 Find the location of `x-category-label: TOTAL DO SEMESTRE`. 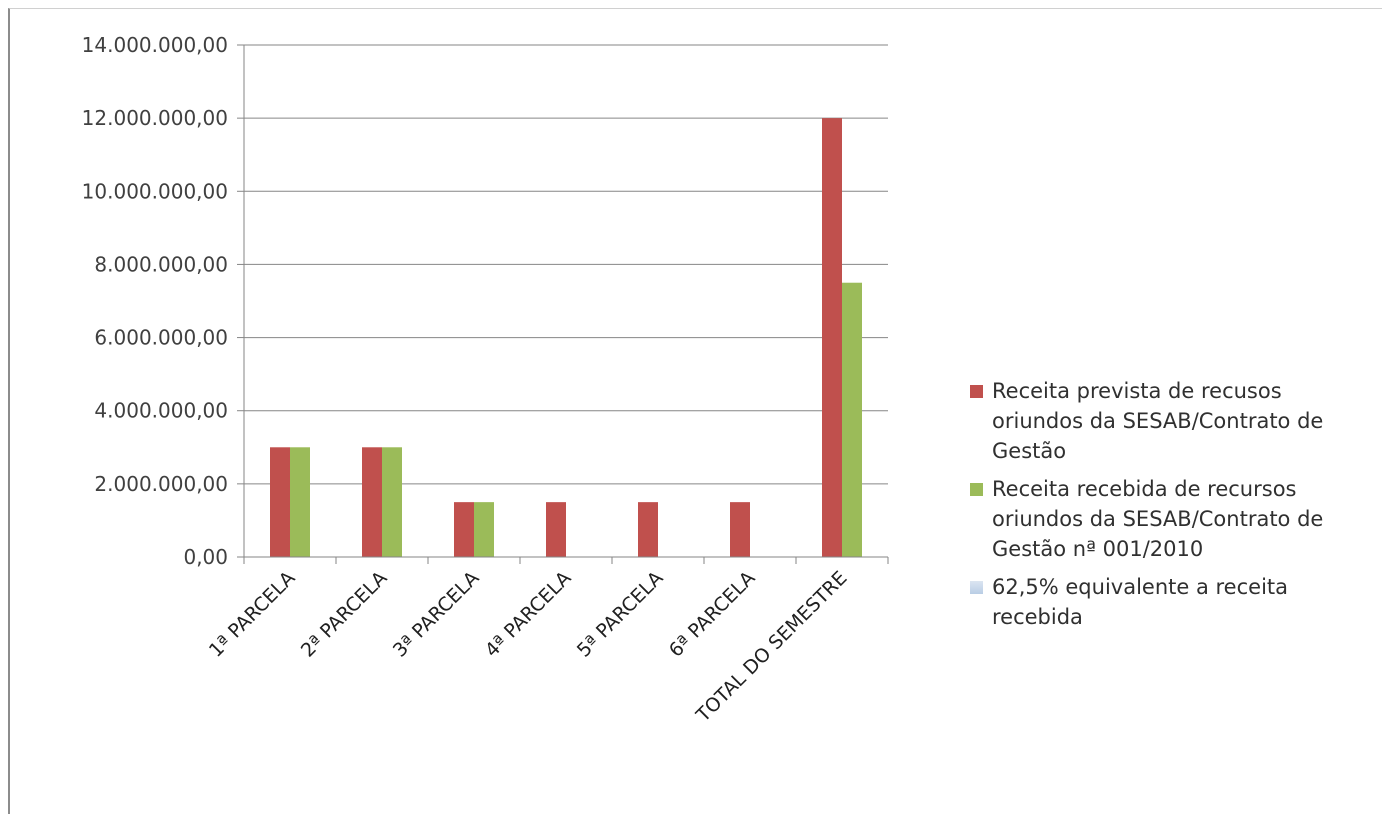

x-category-label: TOTAL DO SEMESTRE is located at coordinates (772, 647).